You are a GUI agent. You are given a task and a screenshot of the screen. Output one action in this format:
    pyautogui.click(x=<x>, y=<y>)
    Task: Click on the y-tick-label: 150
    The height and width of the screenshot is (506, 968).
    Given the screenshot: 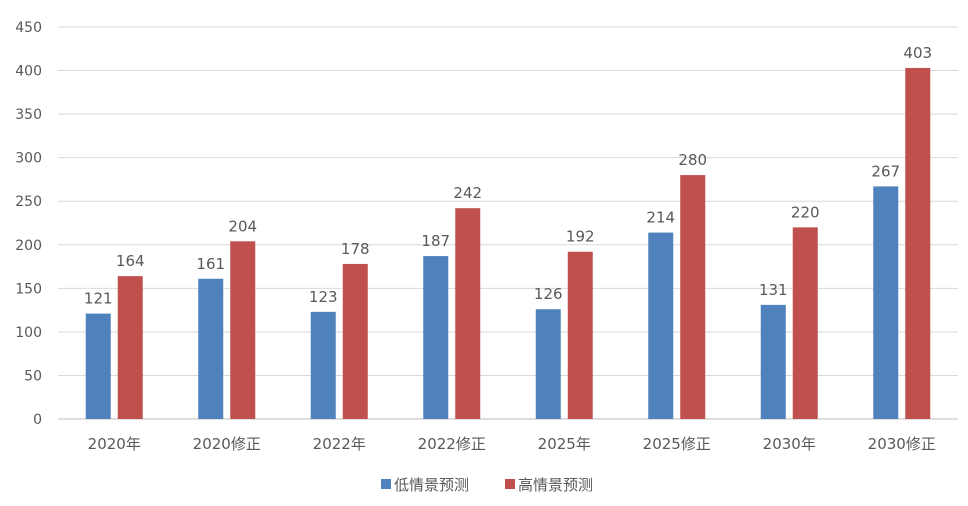 What is the action you would take?
    pyautogui.click(x=28, y=289)
    